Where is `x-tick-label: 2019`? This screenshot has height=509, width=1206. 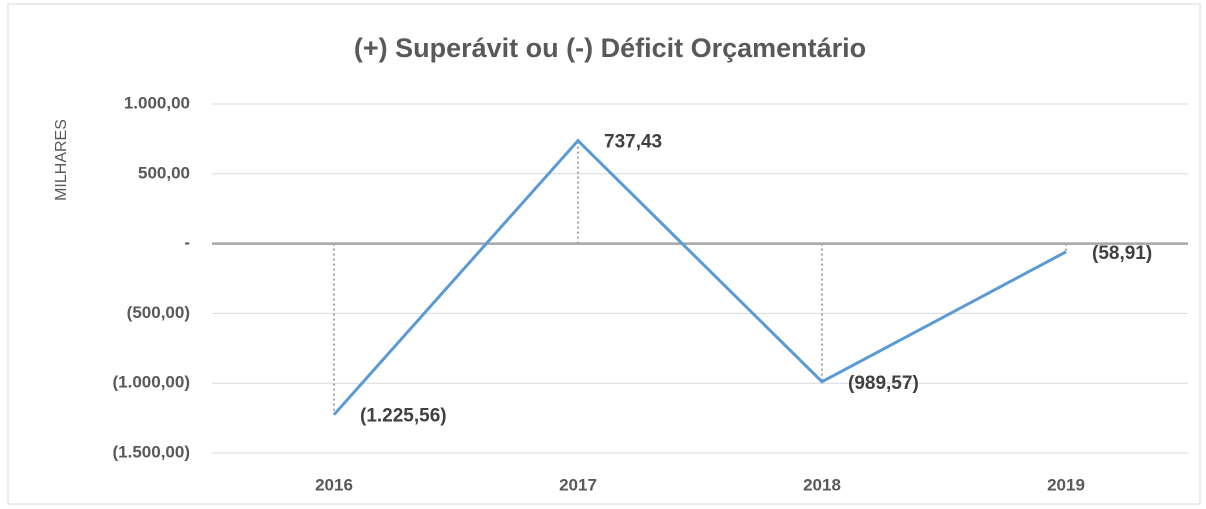
x-tick-label: 2019 is located at coordinates (1066, 484).